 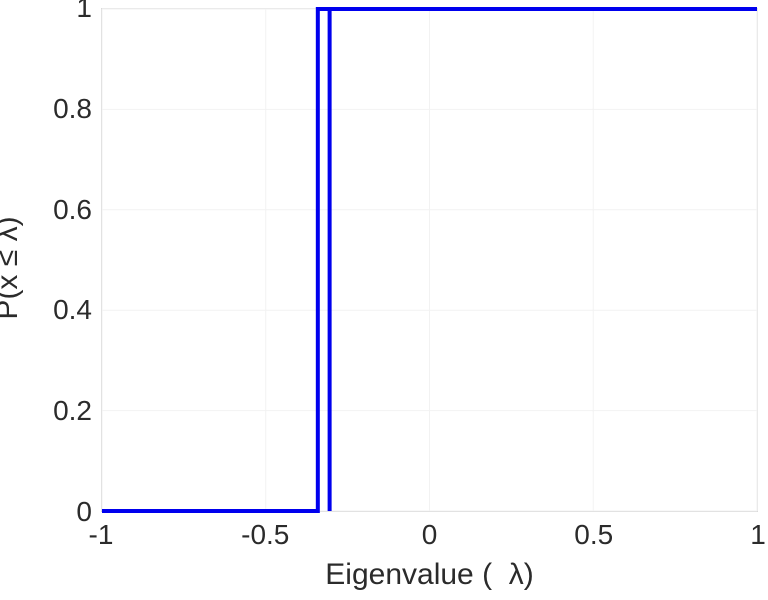 I want to click on y-tick-label: 0.6, so click(x=72, y=209).